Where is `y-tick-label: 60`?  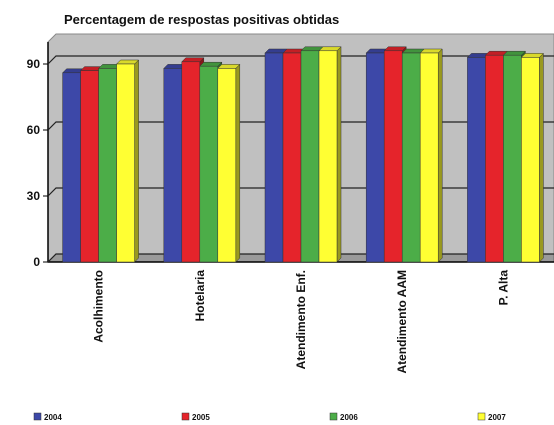 y-tick-label: 60 is located at coordinates (34, 130).